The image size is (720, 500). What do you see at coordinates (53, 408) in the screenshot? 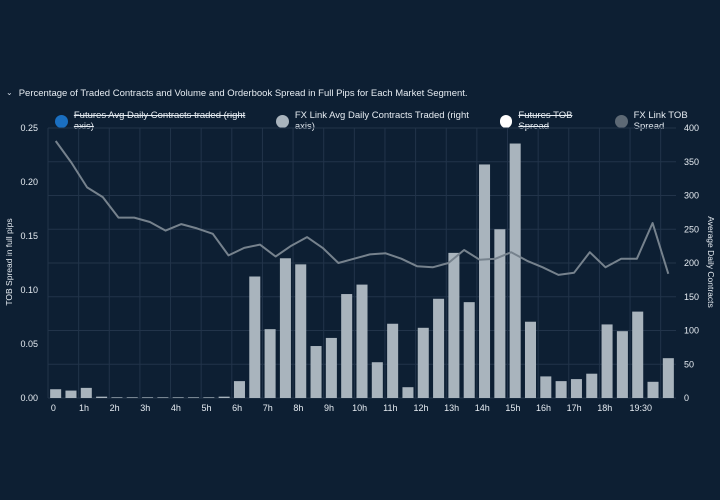
I see `x-tick-label: 0` at bounding box center [53, 408].